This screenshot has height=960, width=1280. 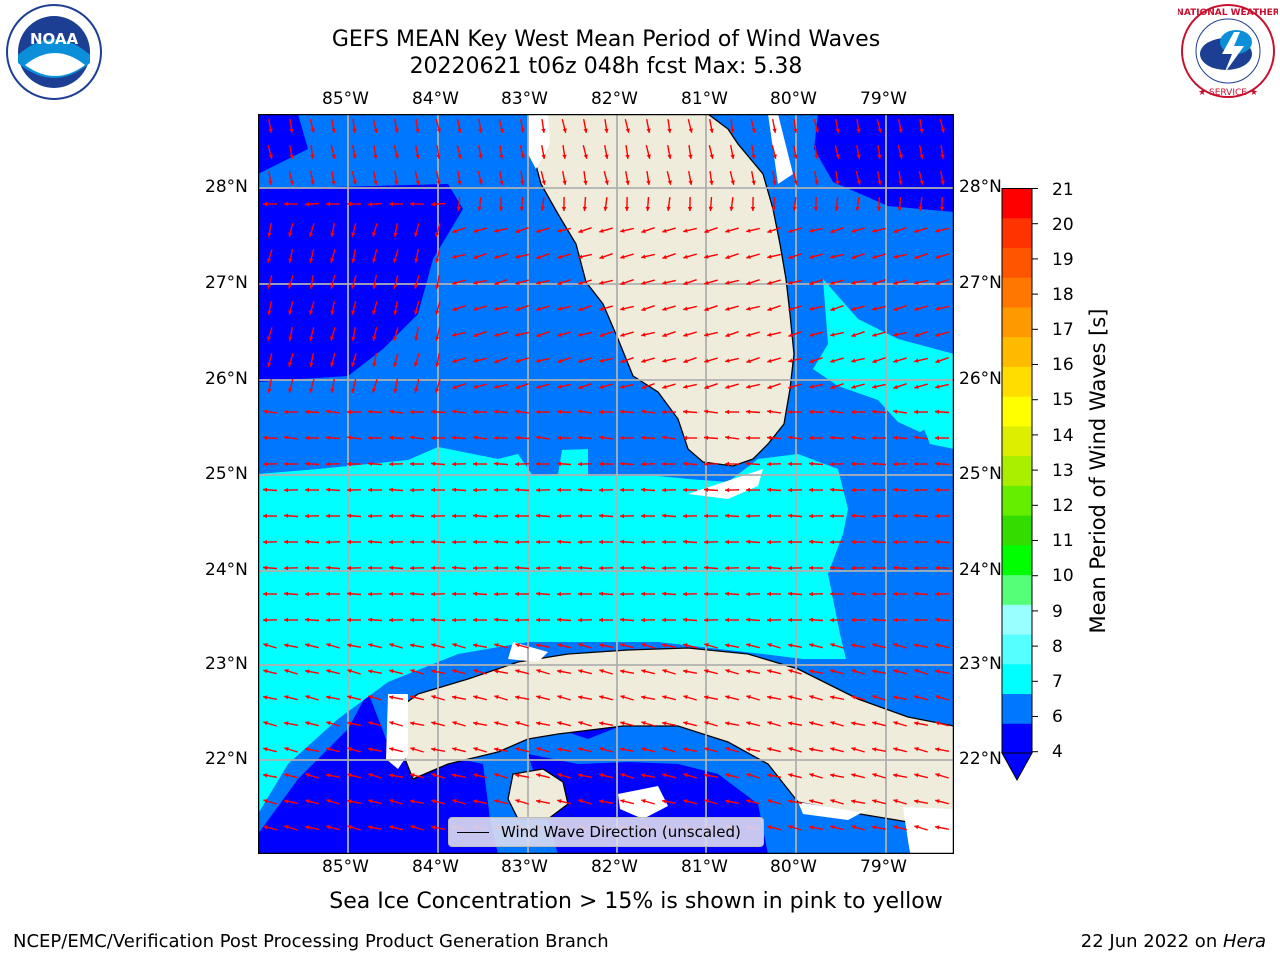 I want to click on lon-label-bottom: 85°W, so click(x=345, y=867).